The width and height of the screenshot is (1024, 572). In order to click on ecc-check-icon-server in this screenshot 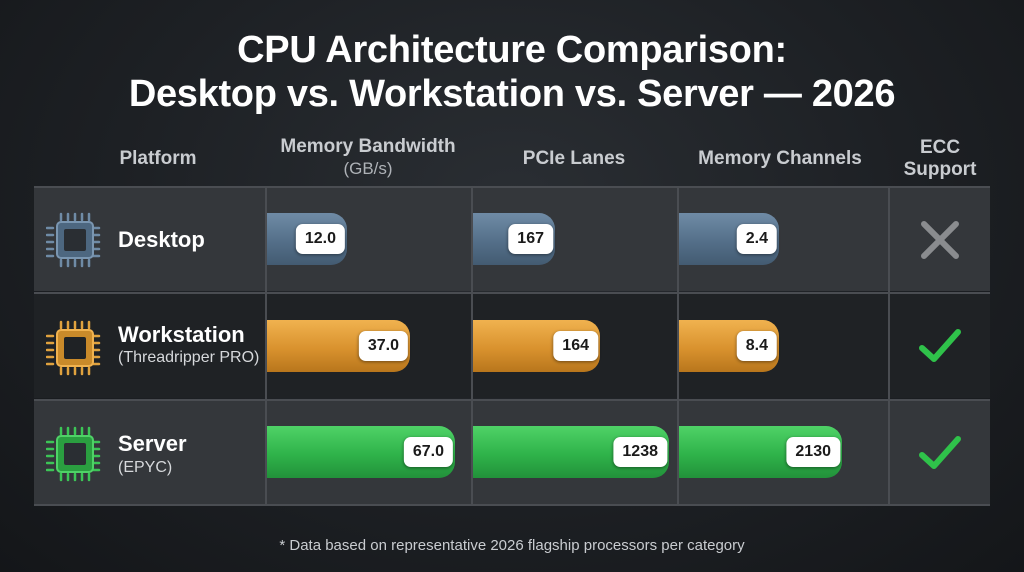, I will do `click(940, 452)`.